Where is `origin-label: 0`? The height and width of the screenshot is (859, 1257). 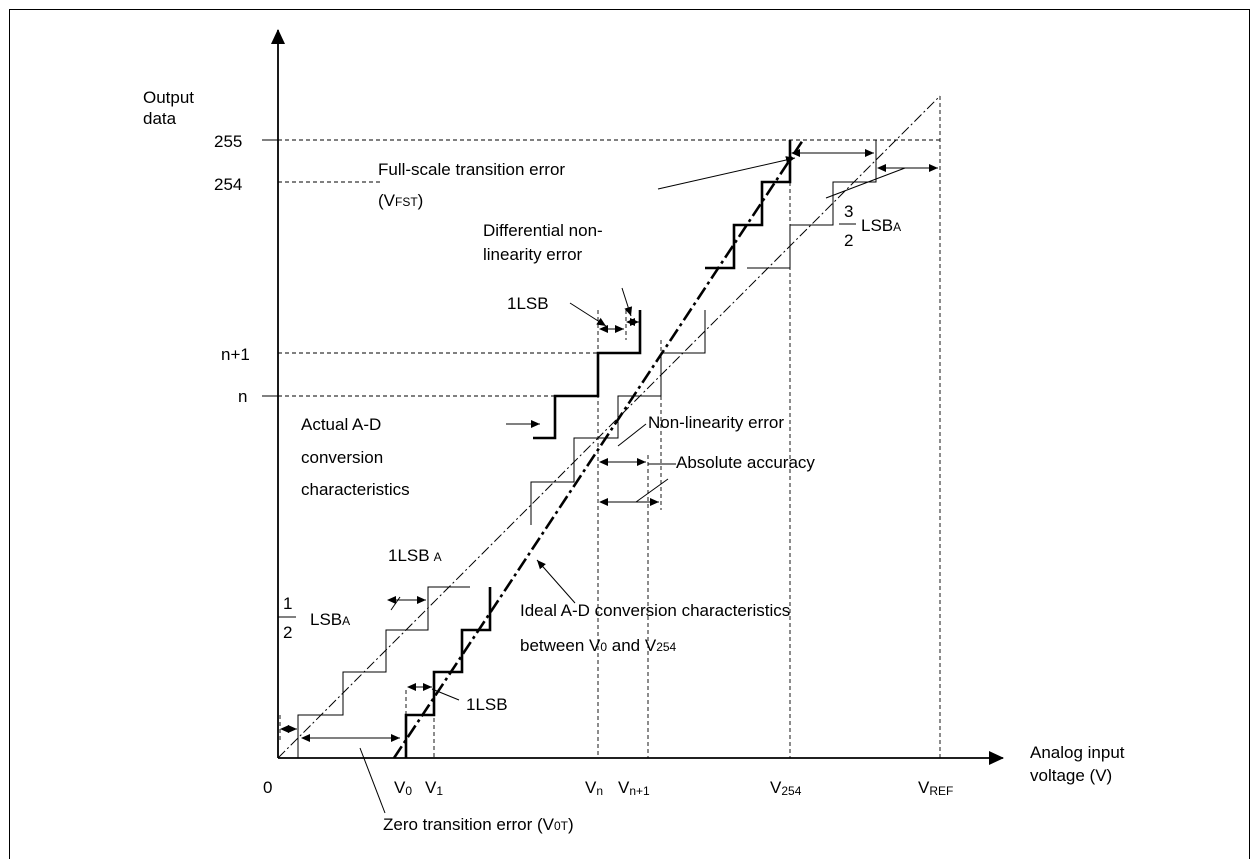 origin-label: 0 is located at coordinates (267, 787).